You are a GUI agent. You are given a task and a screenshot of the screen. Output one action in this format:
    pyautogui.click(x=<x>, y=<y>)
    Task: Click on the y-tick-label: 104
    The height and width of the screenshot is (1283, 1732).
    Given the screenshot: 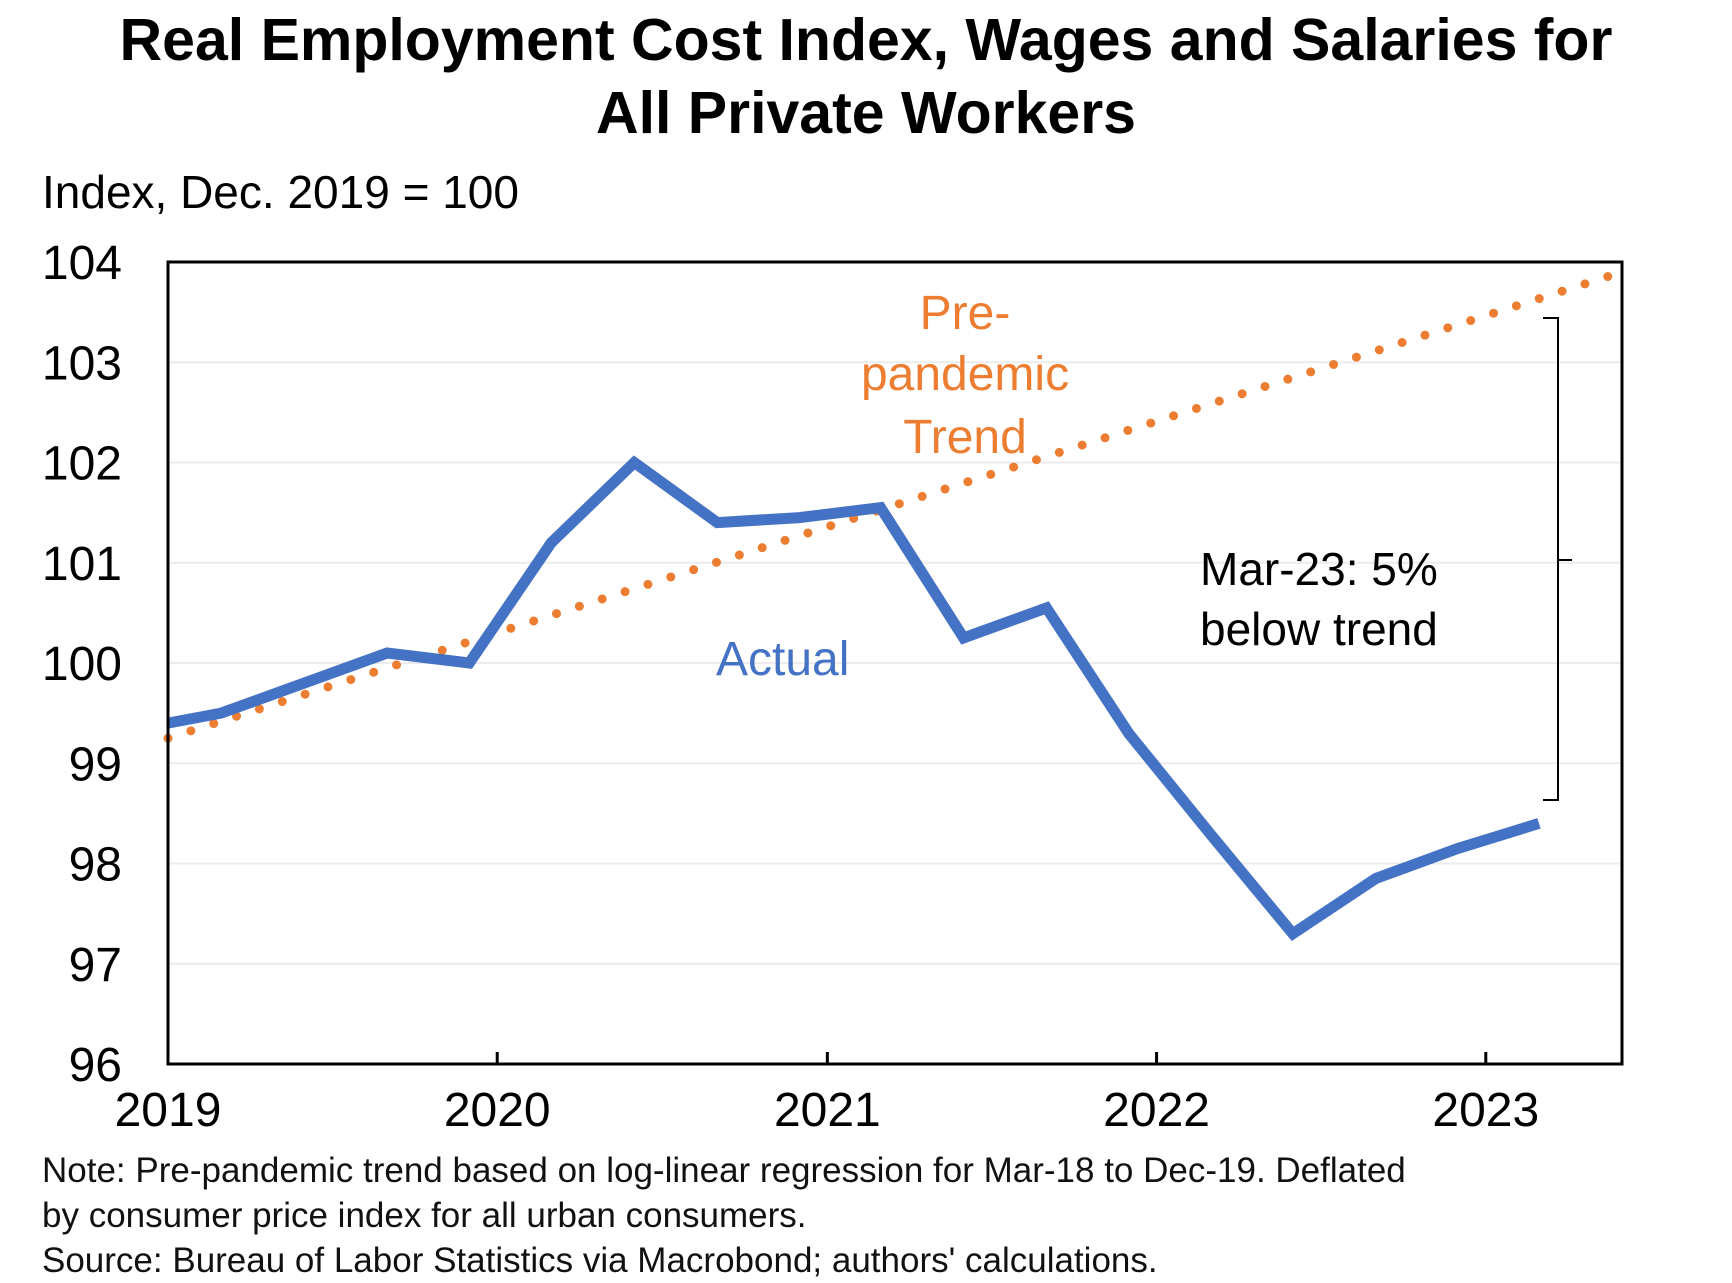 What is the action you would take?
    pyautogui.click(x=82, y=263)
    